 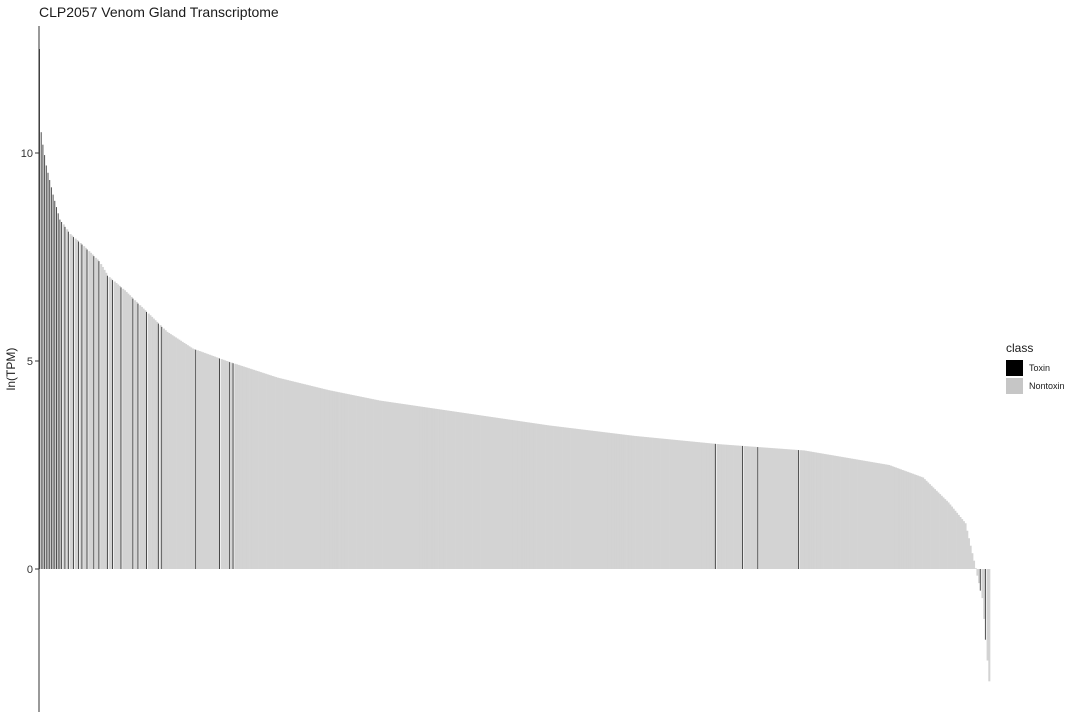 I want to click on y-tick-label: 0, so click(x=30, y=570).